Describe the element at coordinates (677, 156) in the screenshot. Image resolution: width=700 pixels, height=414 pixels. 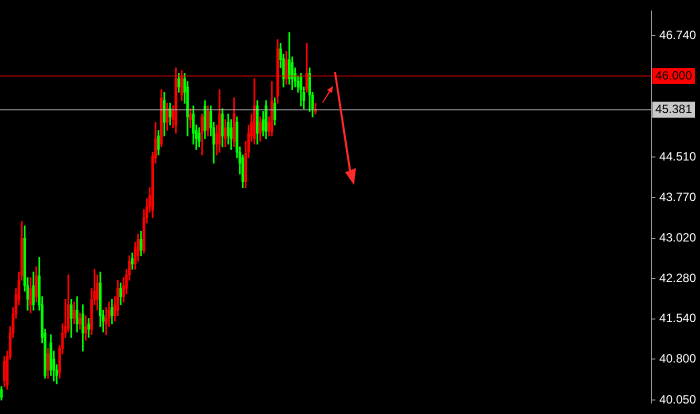
I see `y-tick-label: 44.510` at that location.